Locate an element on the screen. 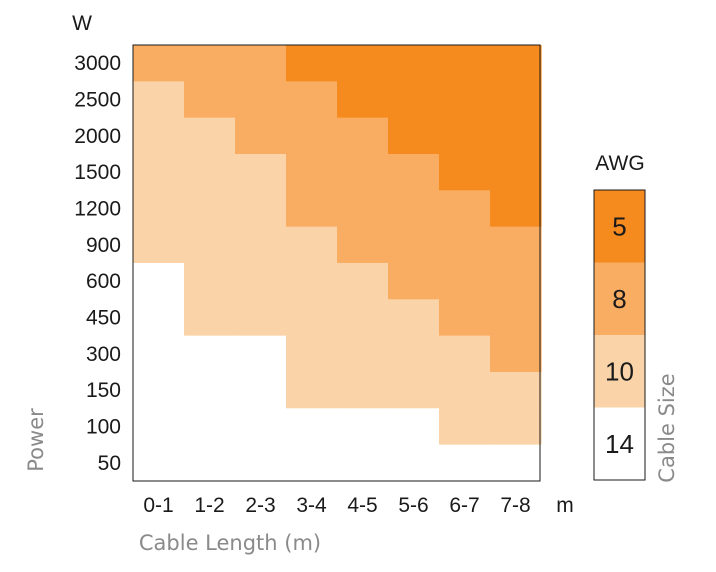 This screenshot has width=716, height=572. y-tick-label: 50 is located at coordinates (109, 463).